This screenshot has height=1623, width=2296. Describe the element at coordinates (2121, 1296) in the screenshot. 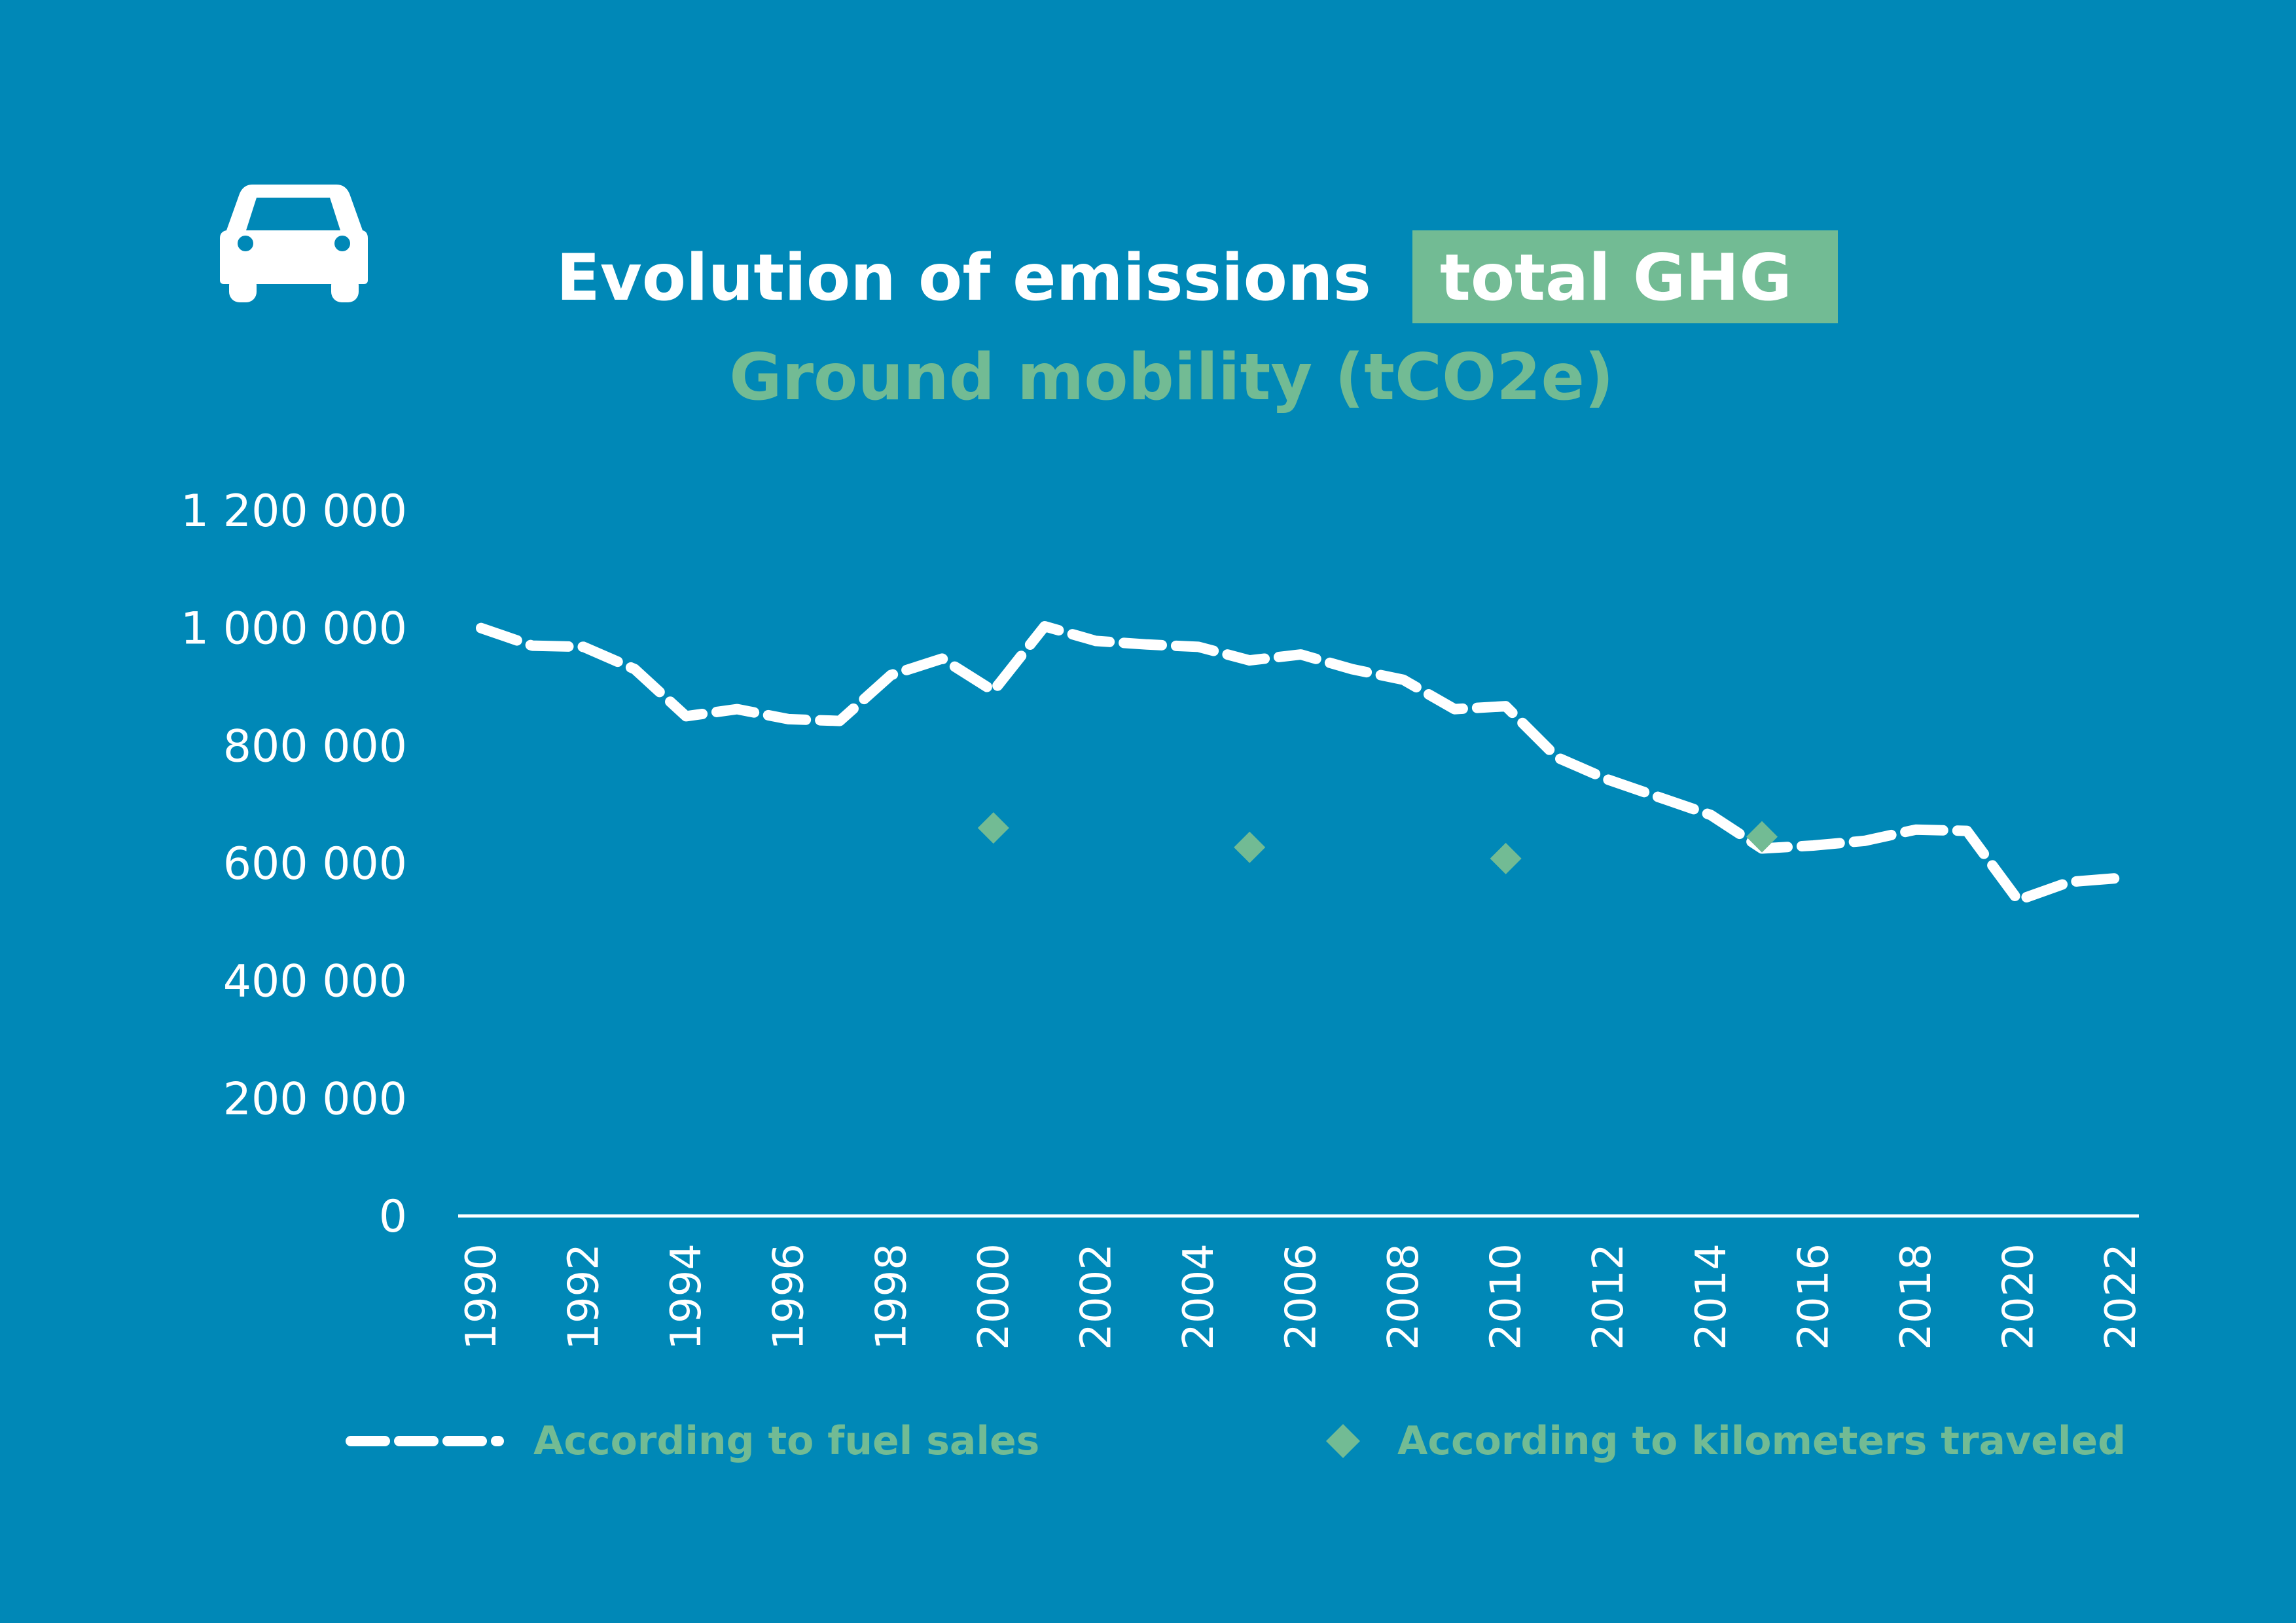

I see `x-tick-label: 2022` at that location.